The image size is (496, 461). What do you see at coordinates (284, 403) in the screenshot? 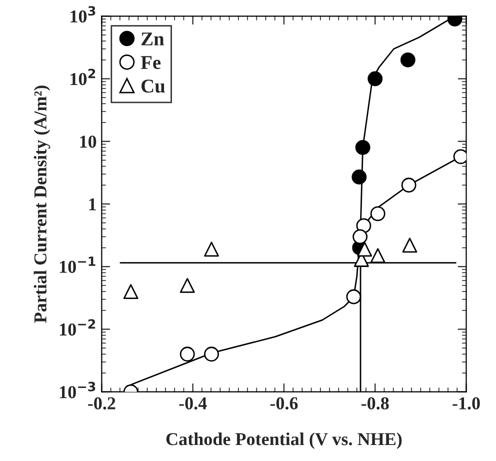
I see `x-tick-label: -0.6` at bounding box center [284, 403].